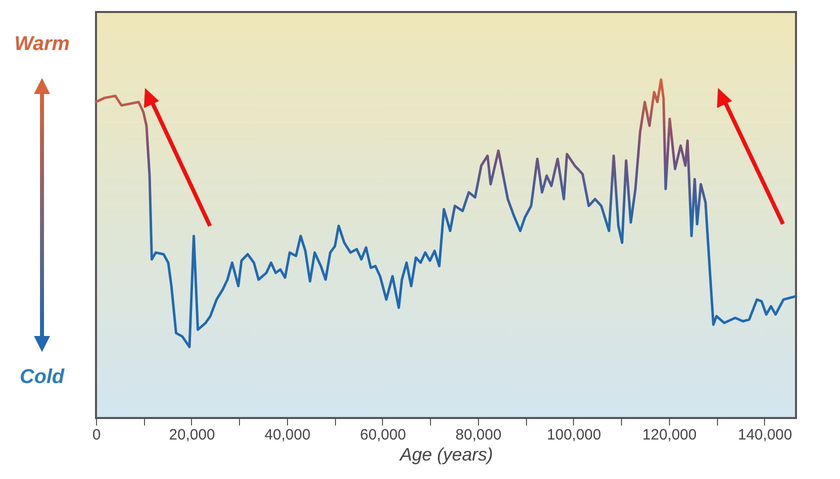 The image size is (840, 479). What do you see at coordinates (446, 454) in the screenshot?
I see `x-axis-title: Age (years)` at bounding box center [446, 454].